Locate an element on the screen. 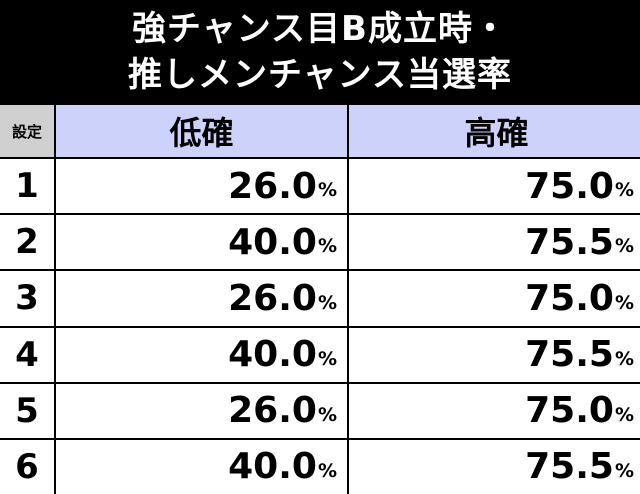 The image size is (640, 494). setting-cell: 5 is located at coordinates (27, 410).